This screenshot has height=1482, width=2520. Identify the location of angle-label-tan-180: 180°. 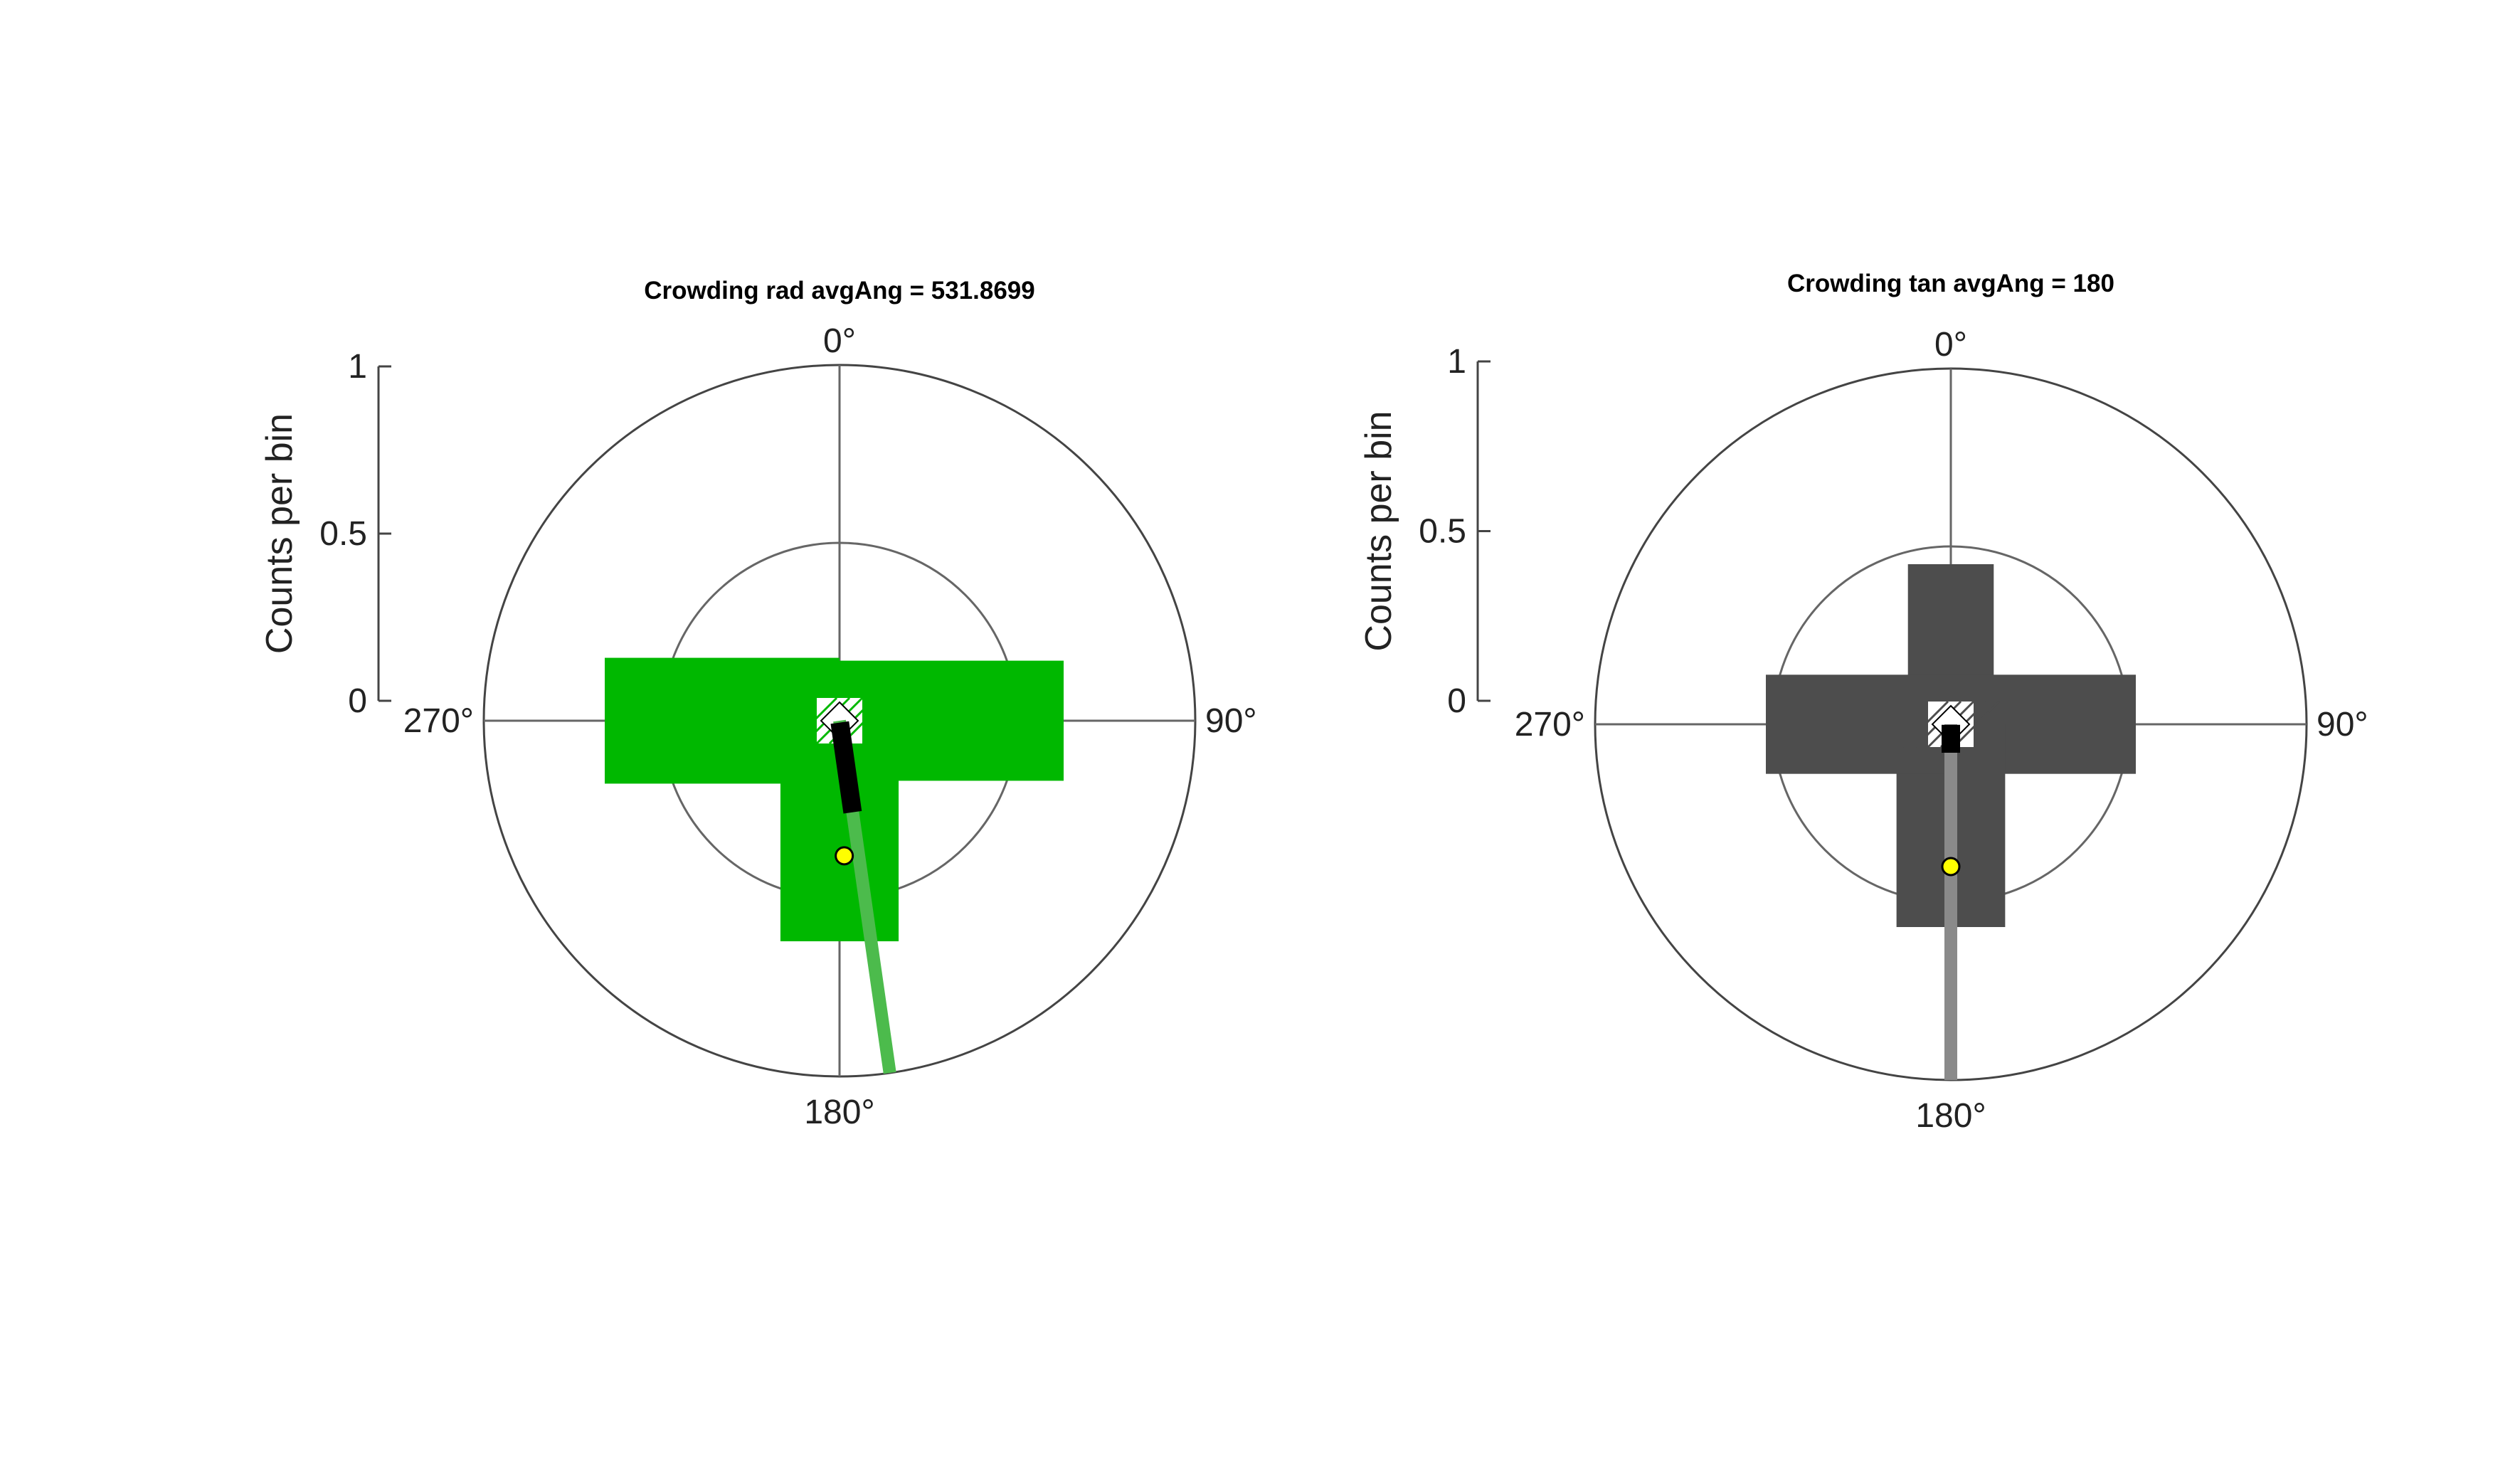
(1950, 1116).